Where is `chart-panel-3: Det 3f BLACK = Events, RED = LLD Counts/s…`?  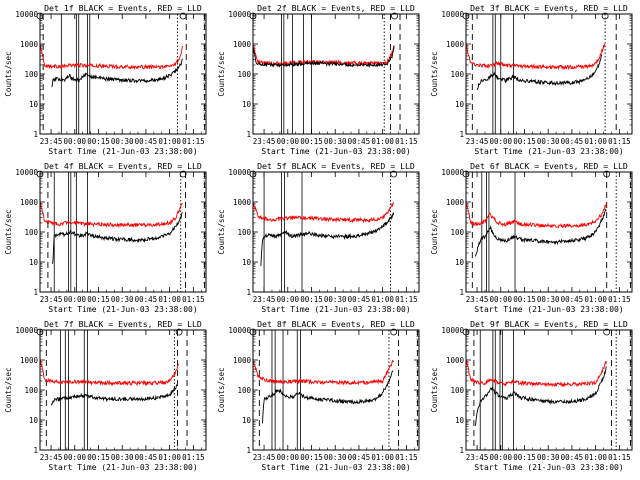
chart-panel-3: Det 3f BLACK = Events, RED = LLD Counts/s… is located at coordinates (531, 79).